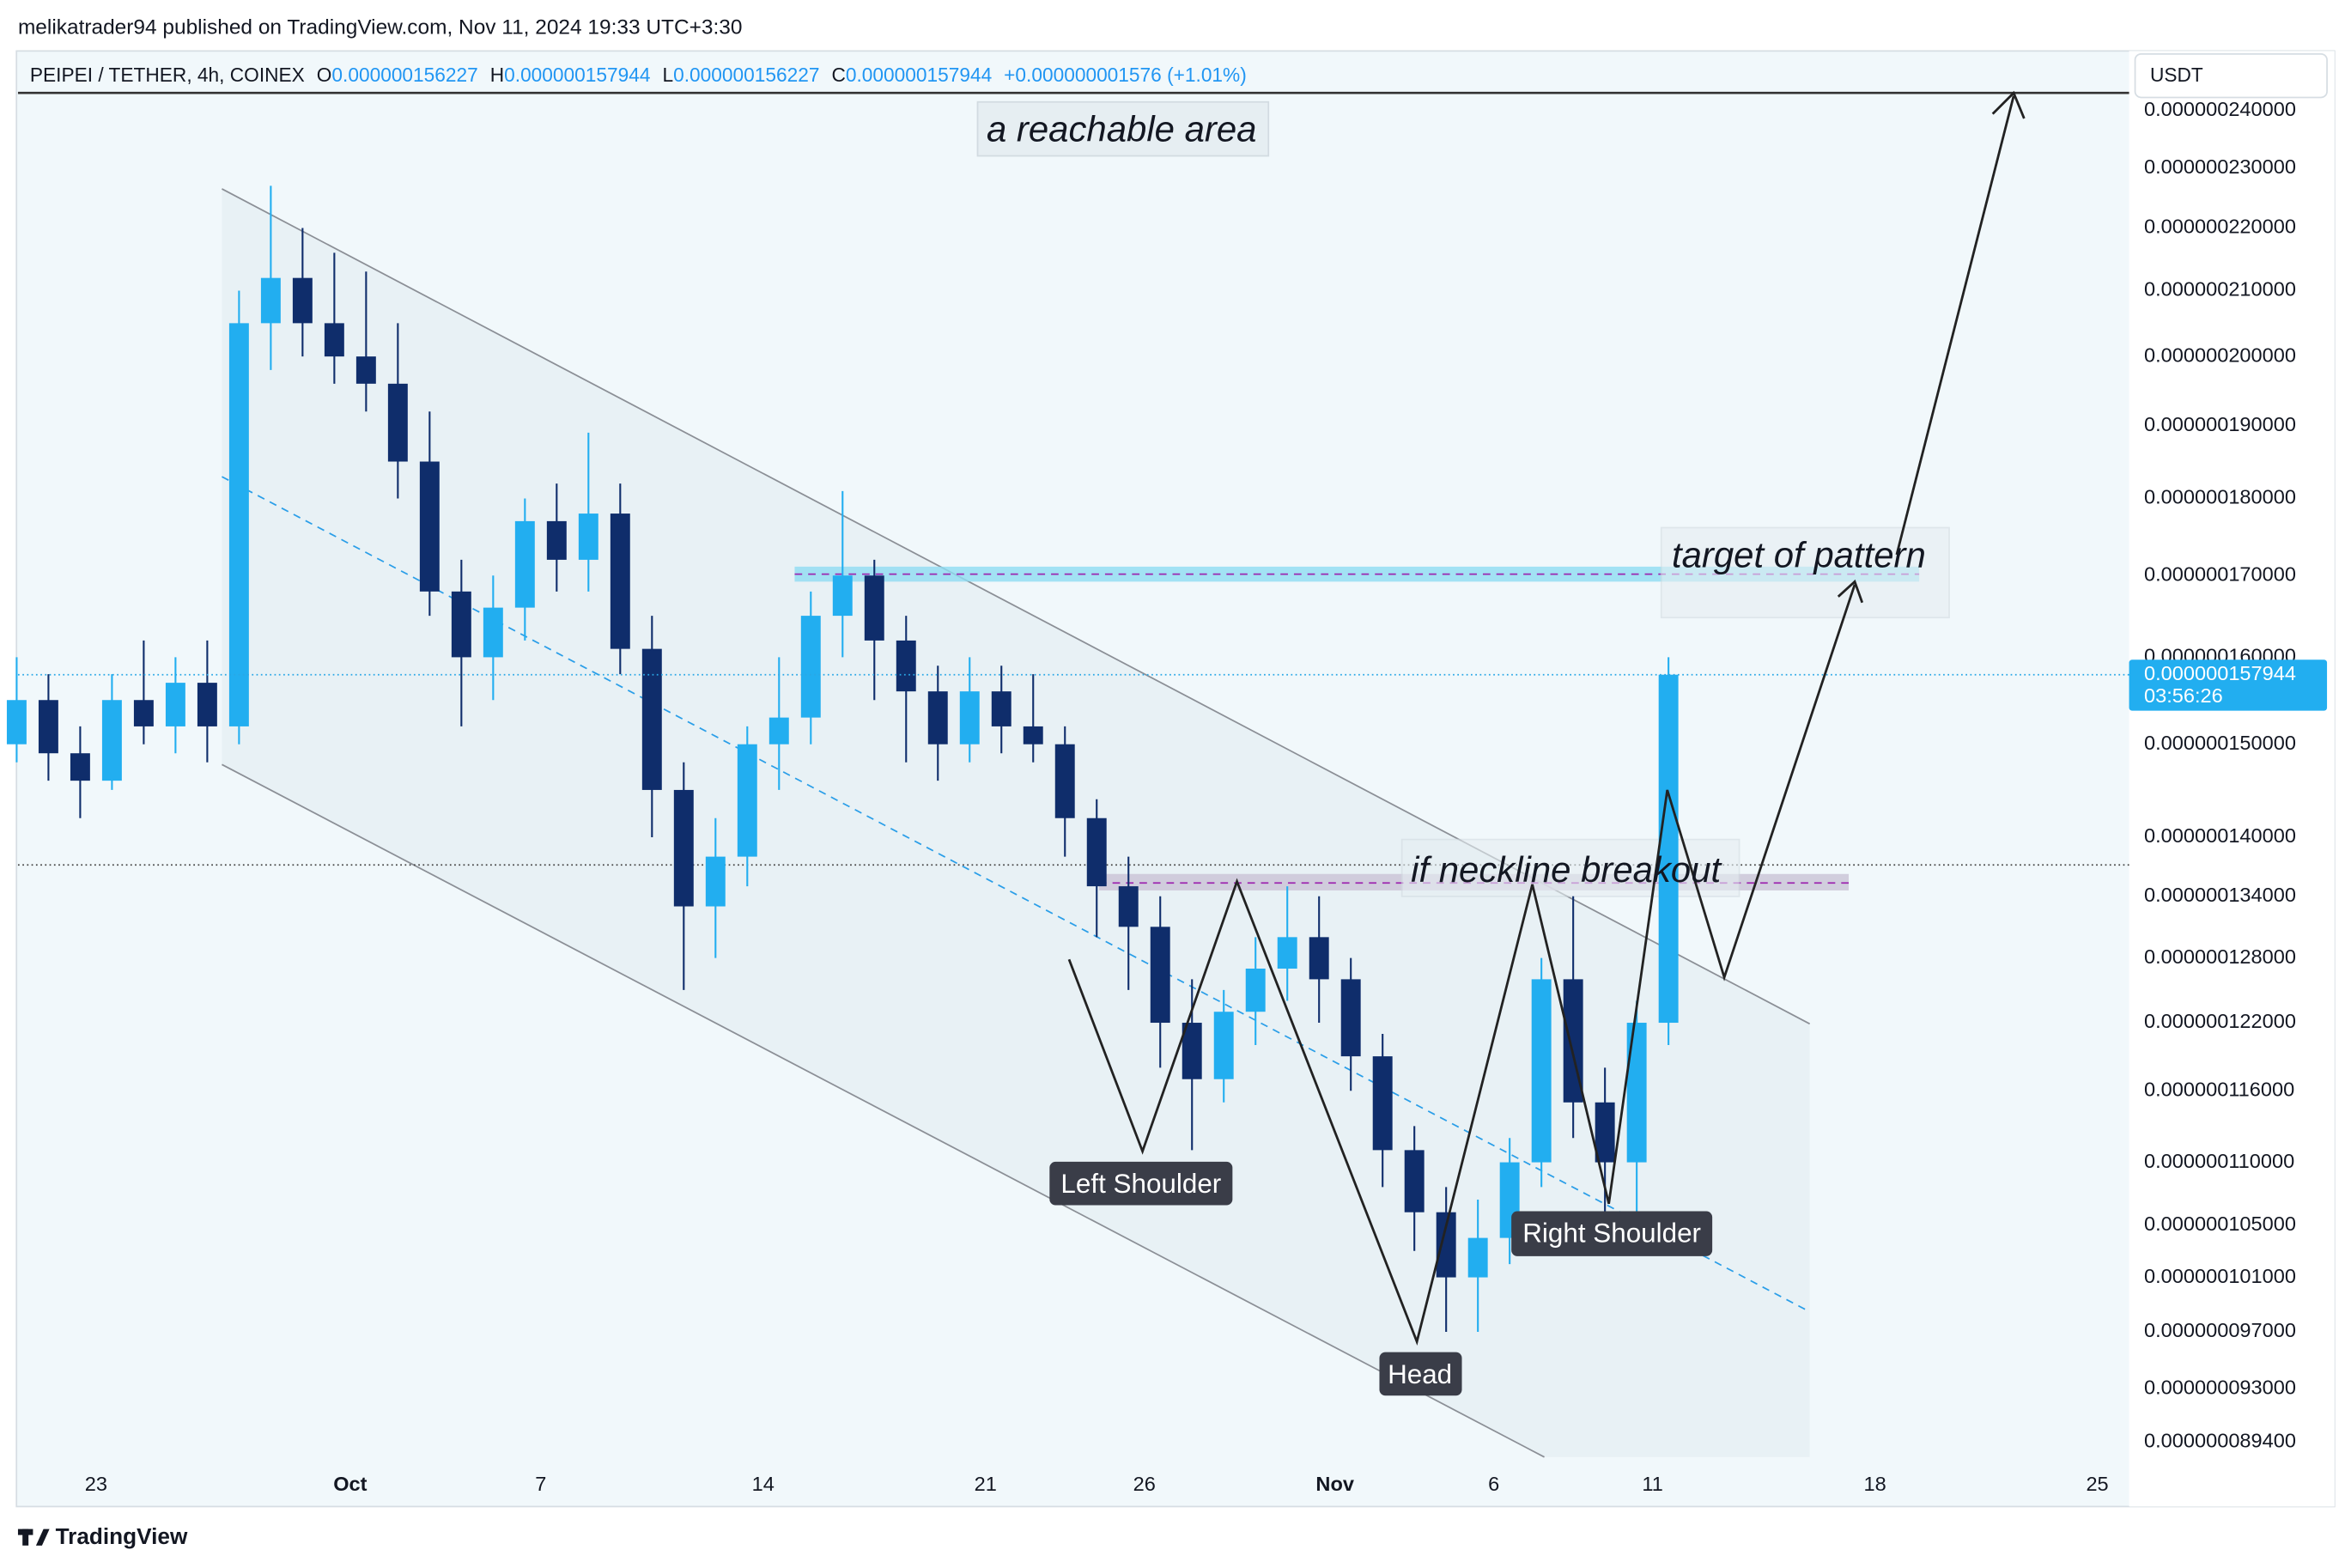 This screenshot has height=1568, width=2351. Describe the element at coordinates (1125, 75) in the screenshot. I see `legend-change: +0.000000001576 (+1.01%)` at that location.